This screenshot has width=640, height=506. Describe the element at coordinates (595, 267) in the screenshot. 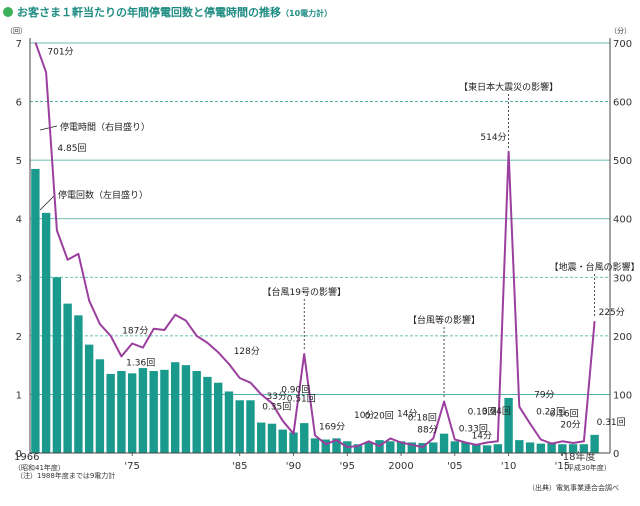

I see `event-annotation: 【地震・台風の影響】` at that location.